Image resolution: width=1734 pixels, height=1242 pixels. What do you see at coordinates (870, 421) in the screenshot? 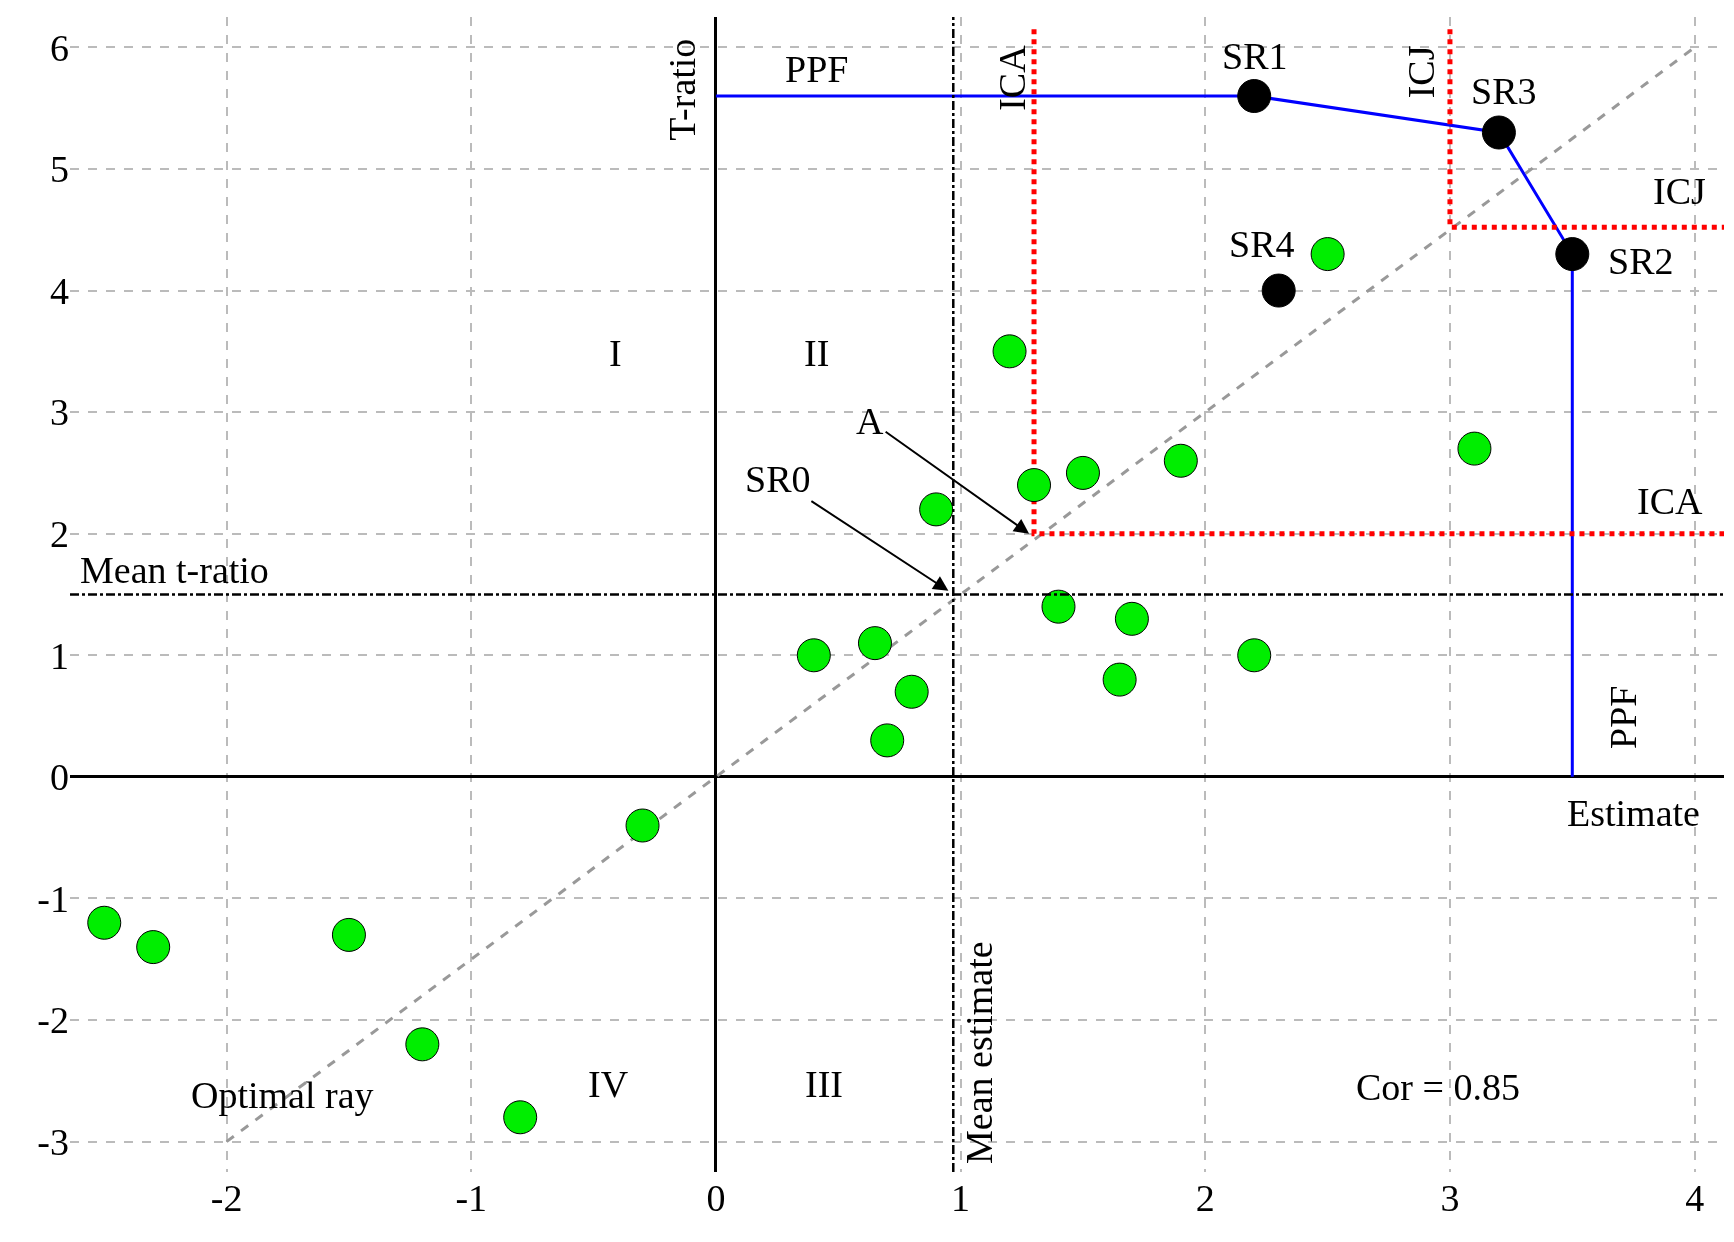
I see `annotation: A` at bounding box center [870, 421].